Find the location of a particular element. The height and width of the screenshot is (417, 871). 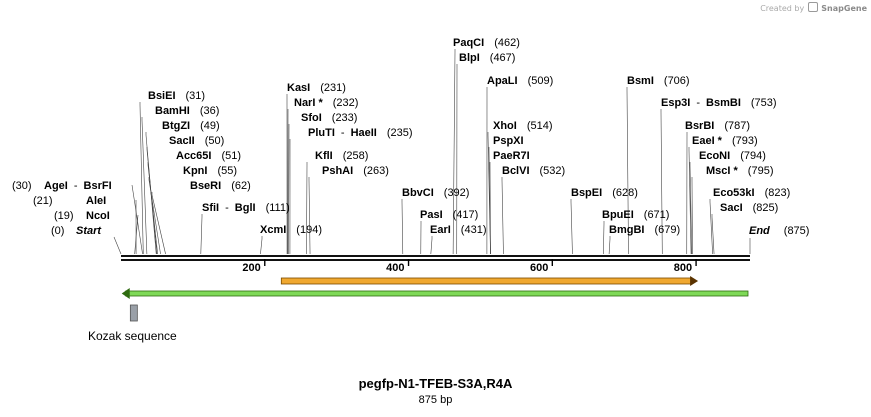

enzyme-name-text: KasI (231) is located at coordinates (316, 88).